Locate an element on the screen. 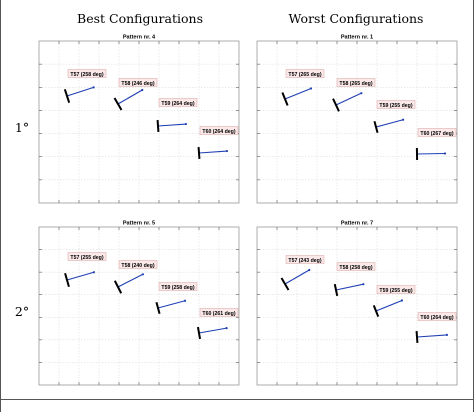 The width and height of the screenshot is (474, 412). turbine-label: T58 (240 deg) is located at coordinates (137, 266).